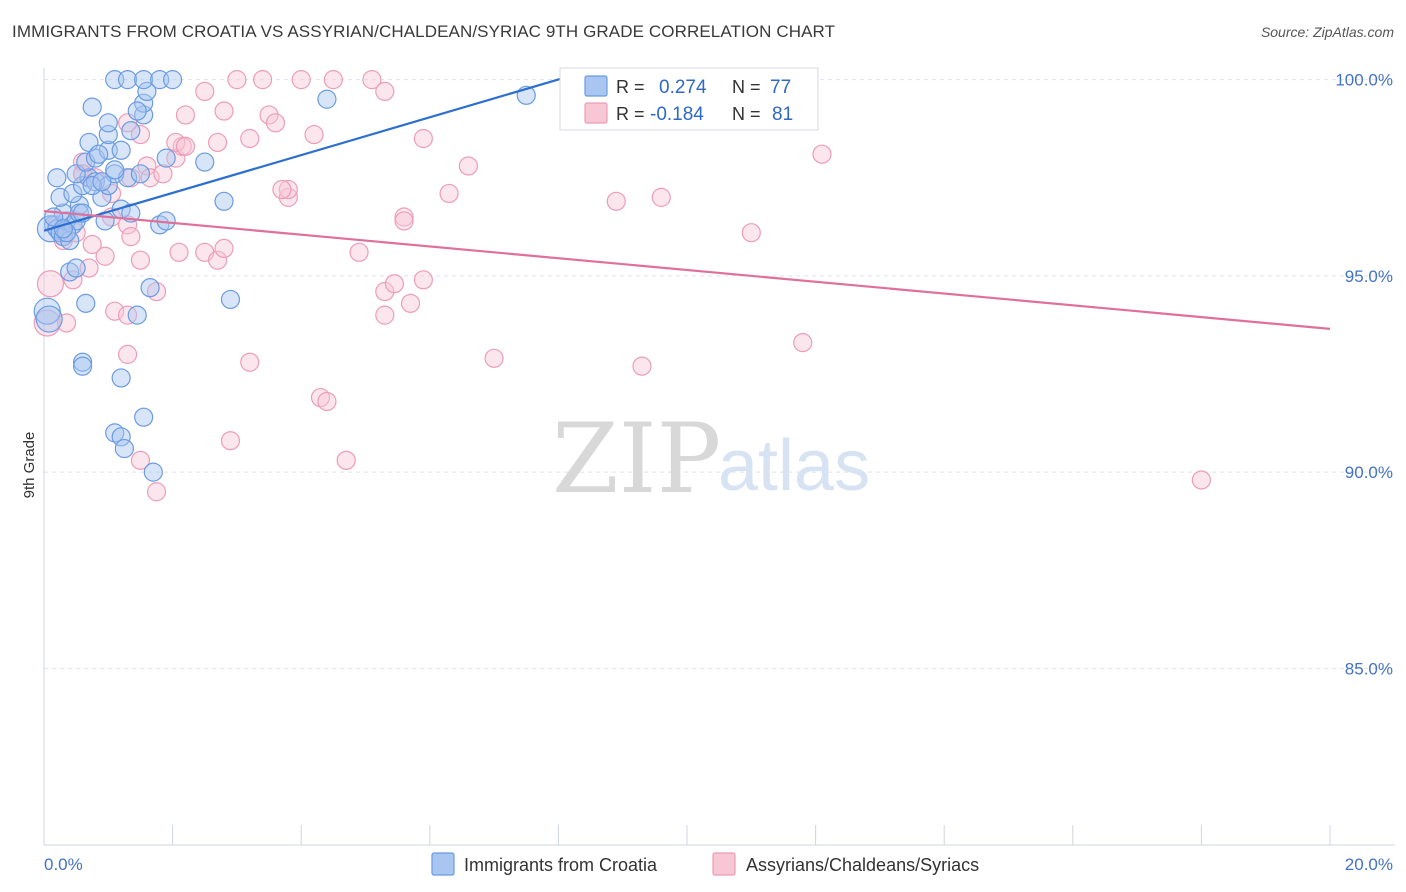  I want to click on y-tick-label: 100.0%, so click(1364, 80).